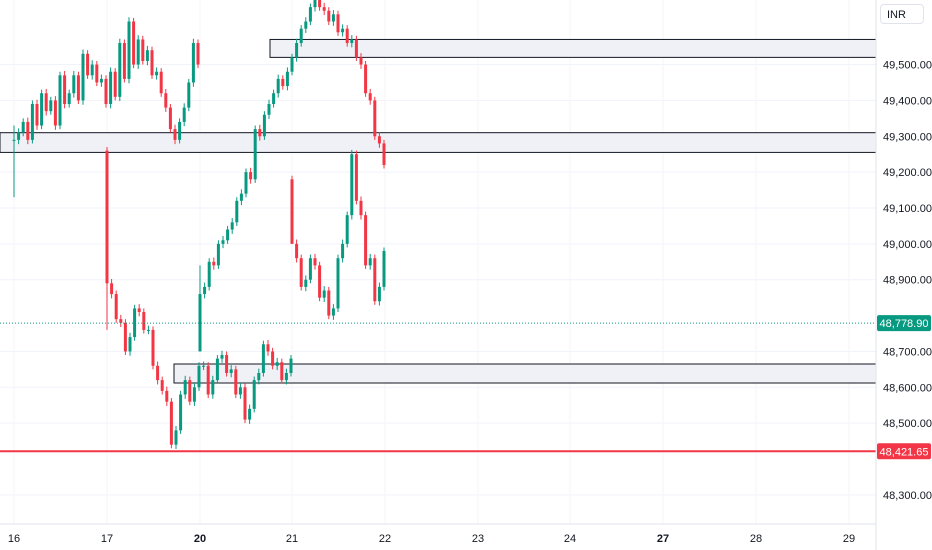 The image size is (932, 550). Describe the element at coordinates (756, 539) in the screenshot. I see `x-tick-label: 28` at that location.